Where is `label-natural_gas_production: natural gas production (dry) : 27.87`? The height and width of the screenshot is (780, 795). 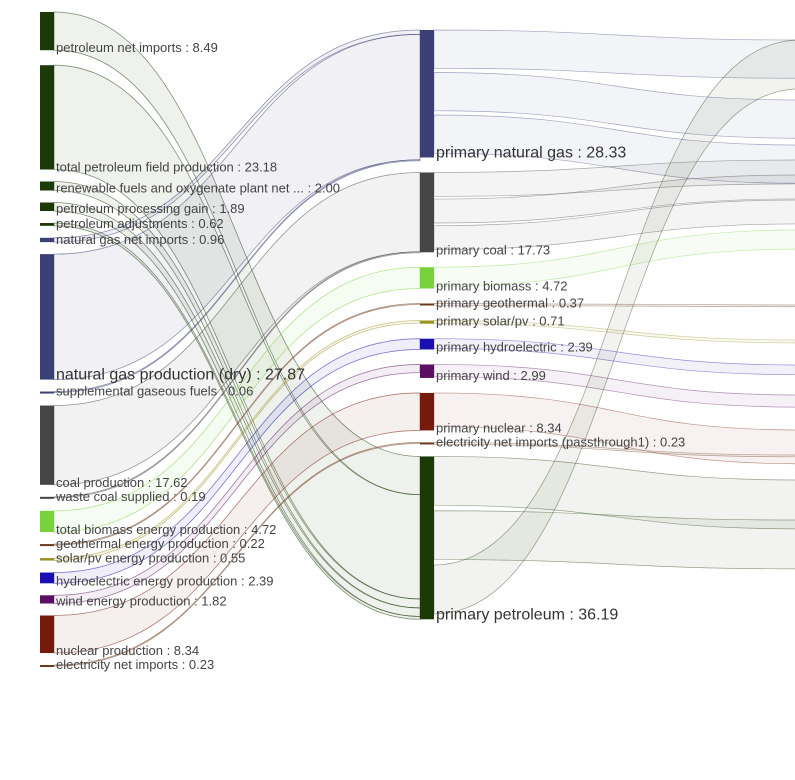 label-natural_gas_production: natural gas production (dry) : 27.87 is located at coordinates (180, 375).